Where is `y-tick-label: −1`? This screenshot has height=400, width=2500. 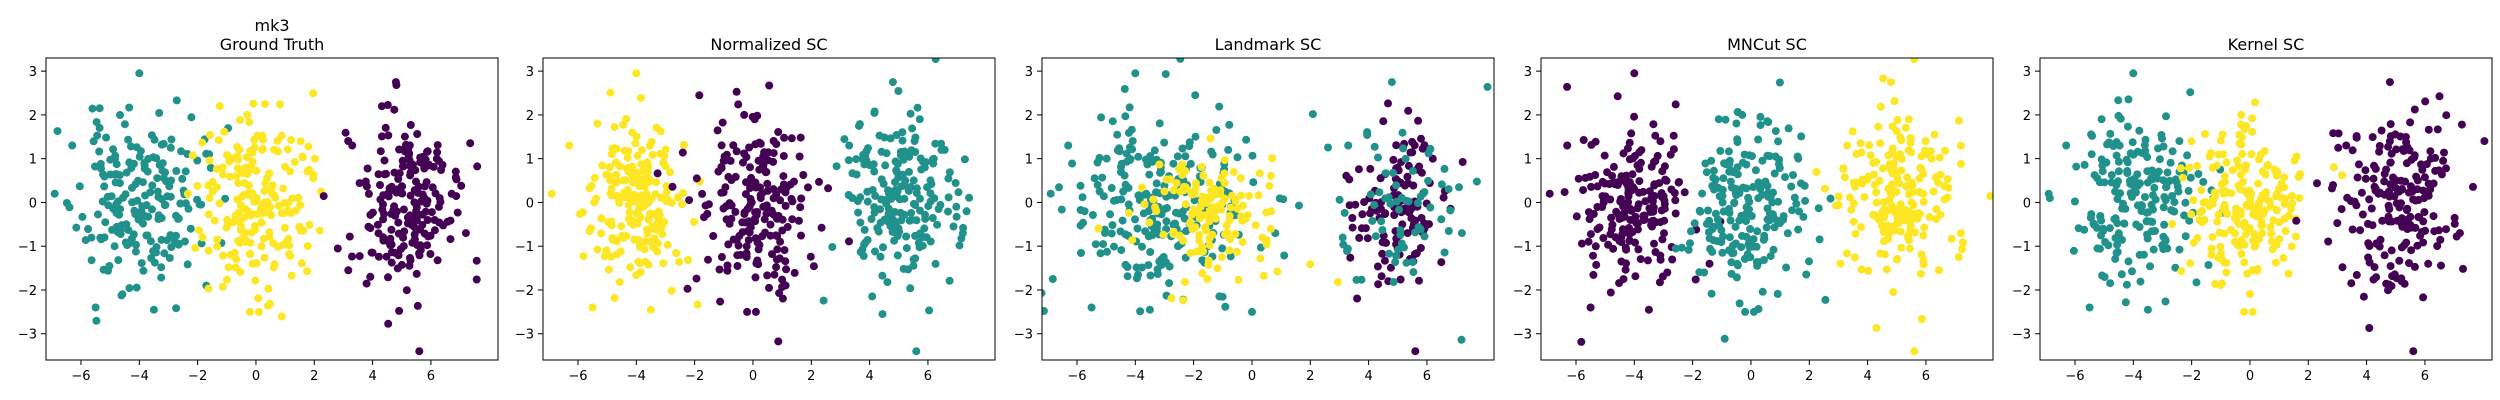 y-tick-label: −1 is located at coordinates (1023, 247).